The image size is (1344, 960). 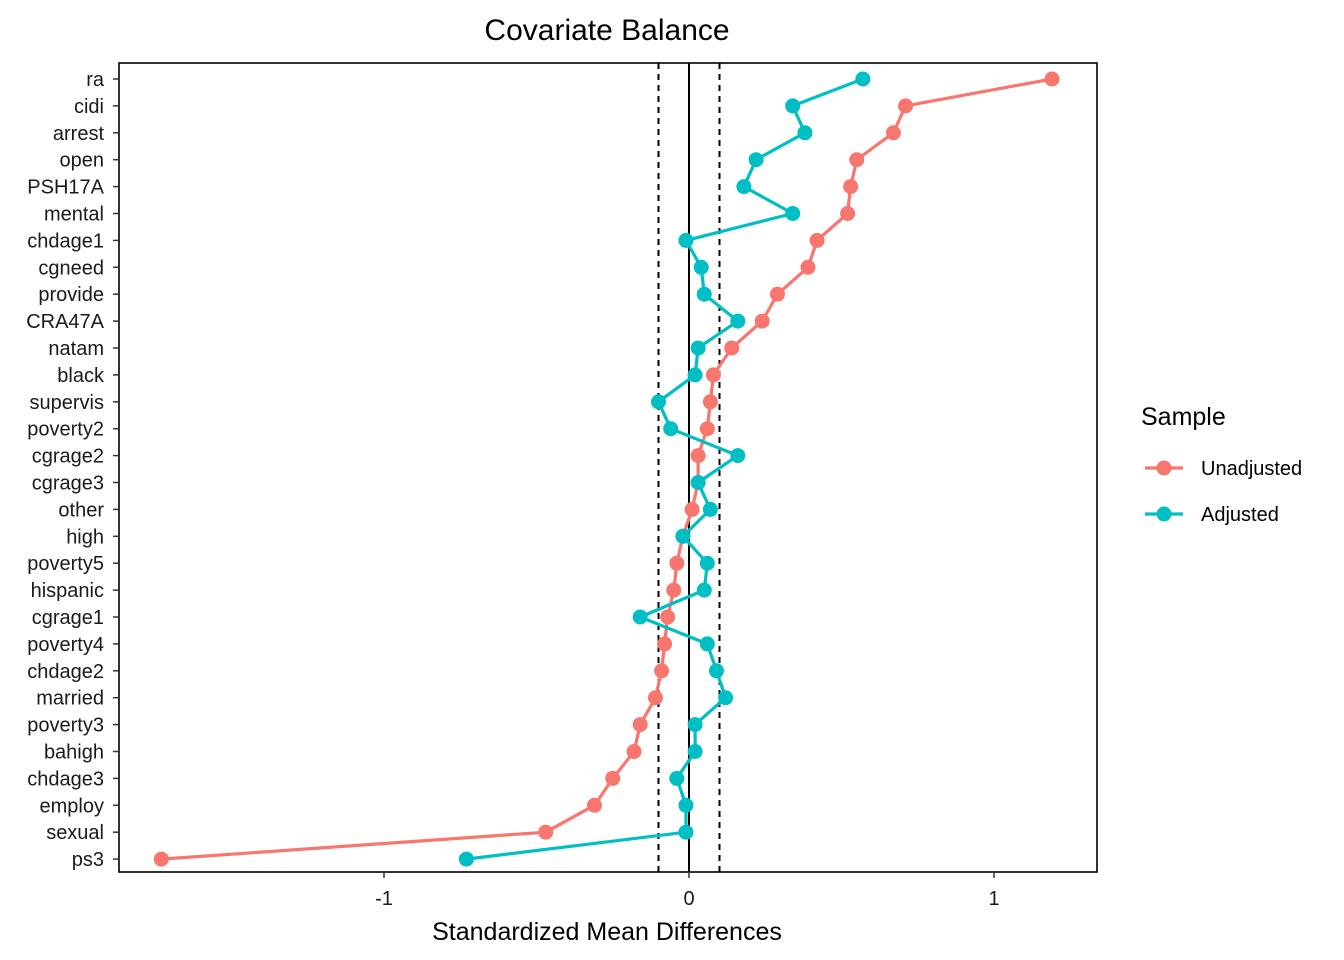 I want to click on y-tick-label: supervis, so click(x=67, y=403).